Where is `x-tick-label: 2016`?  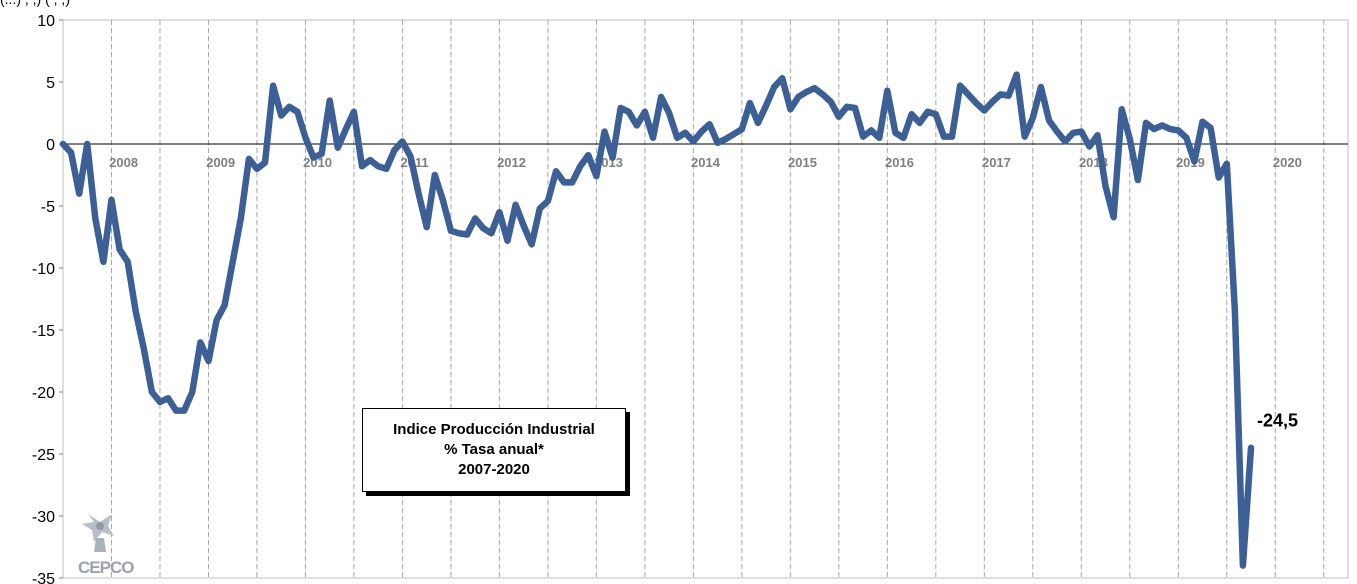 x-tick-label: 2016 is located at coordinates (899, 162).